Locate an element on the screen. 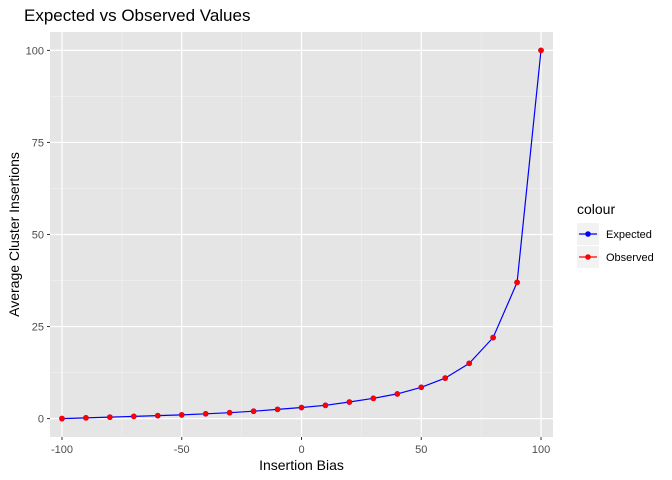 This screenshot has height=480, width=672. legend: colour Expected Observed is located at coordinates (615, 234).